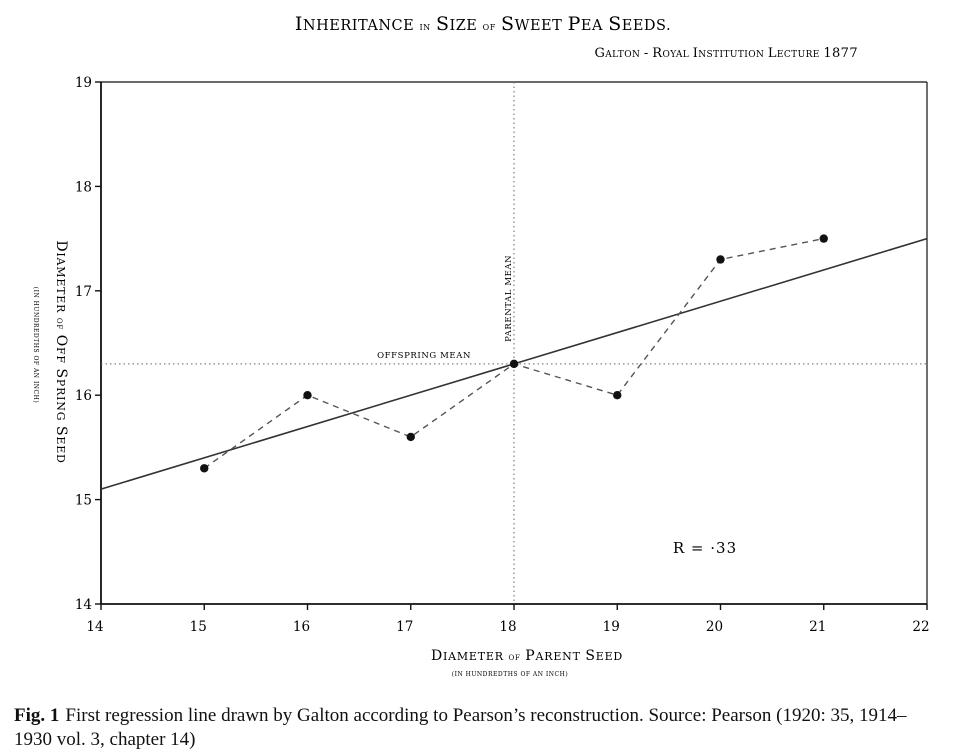 This screenshot has width=956, height=753. What do you see at coordinates (463, 26) in the screenshot?
I see `title-word: IZE` at bounding box center [463, 26].